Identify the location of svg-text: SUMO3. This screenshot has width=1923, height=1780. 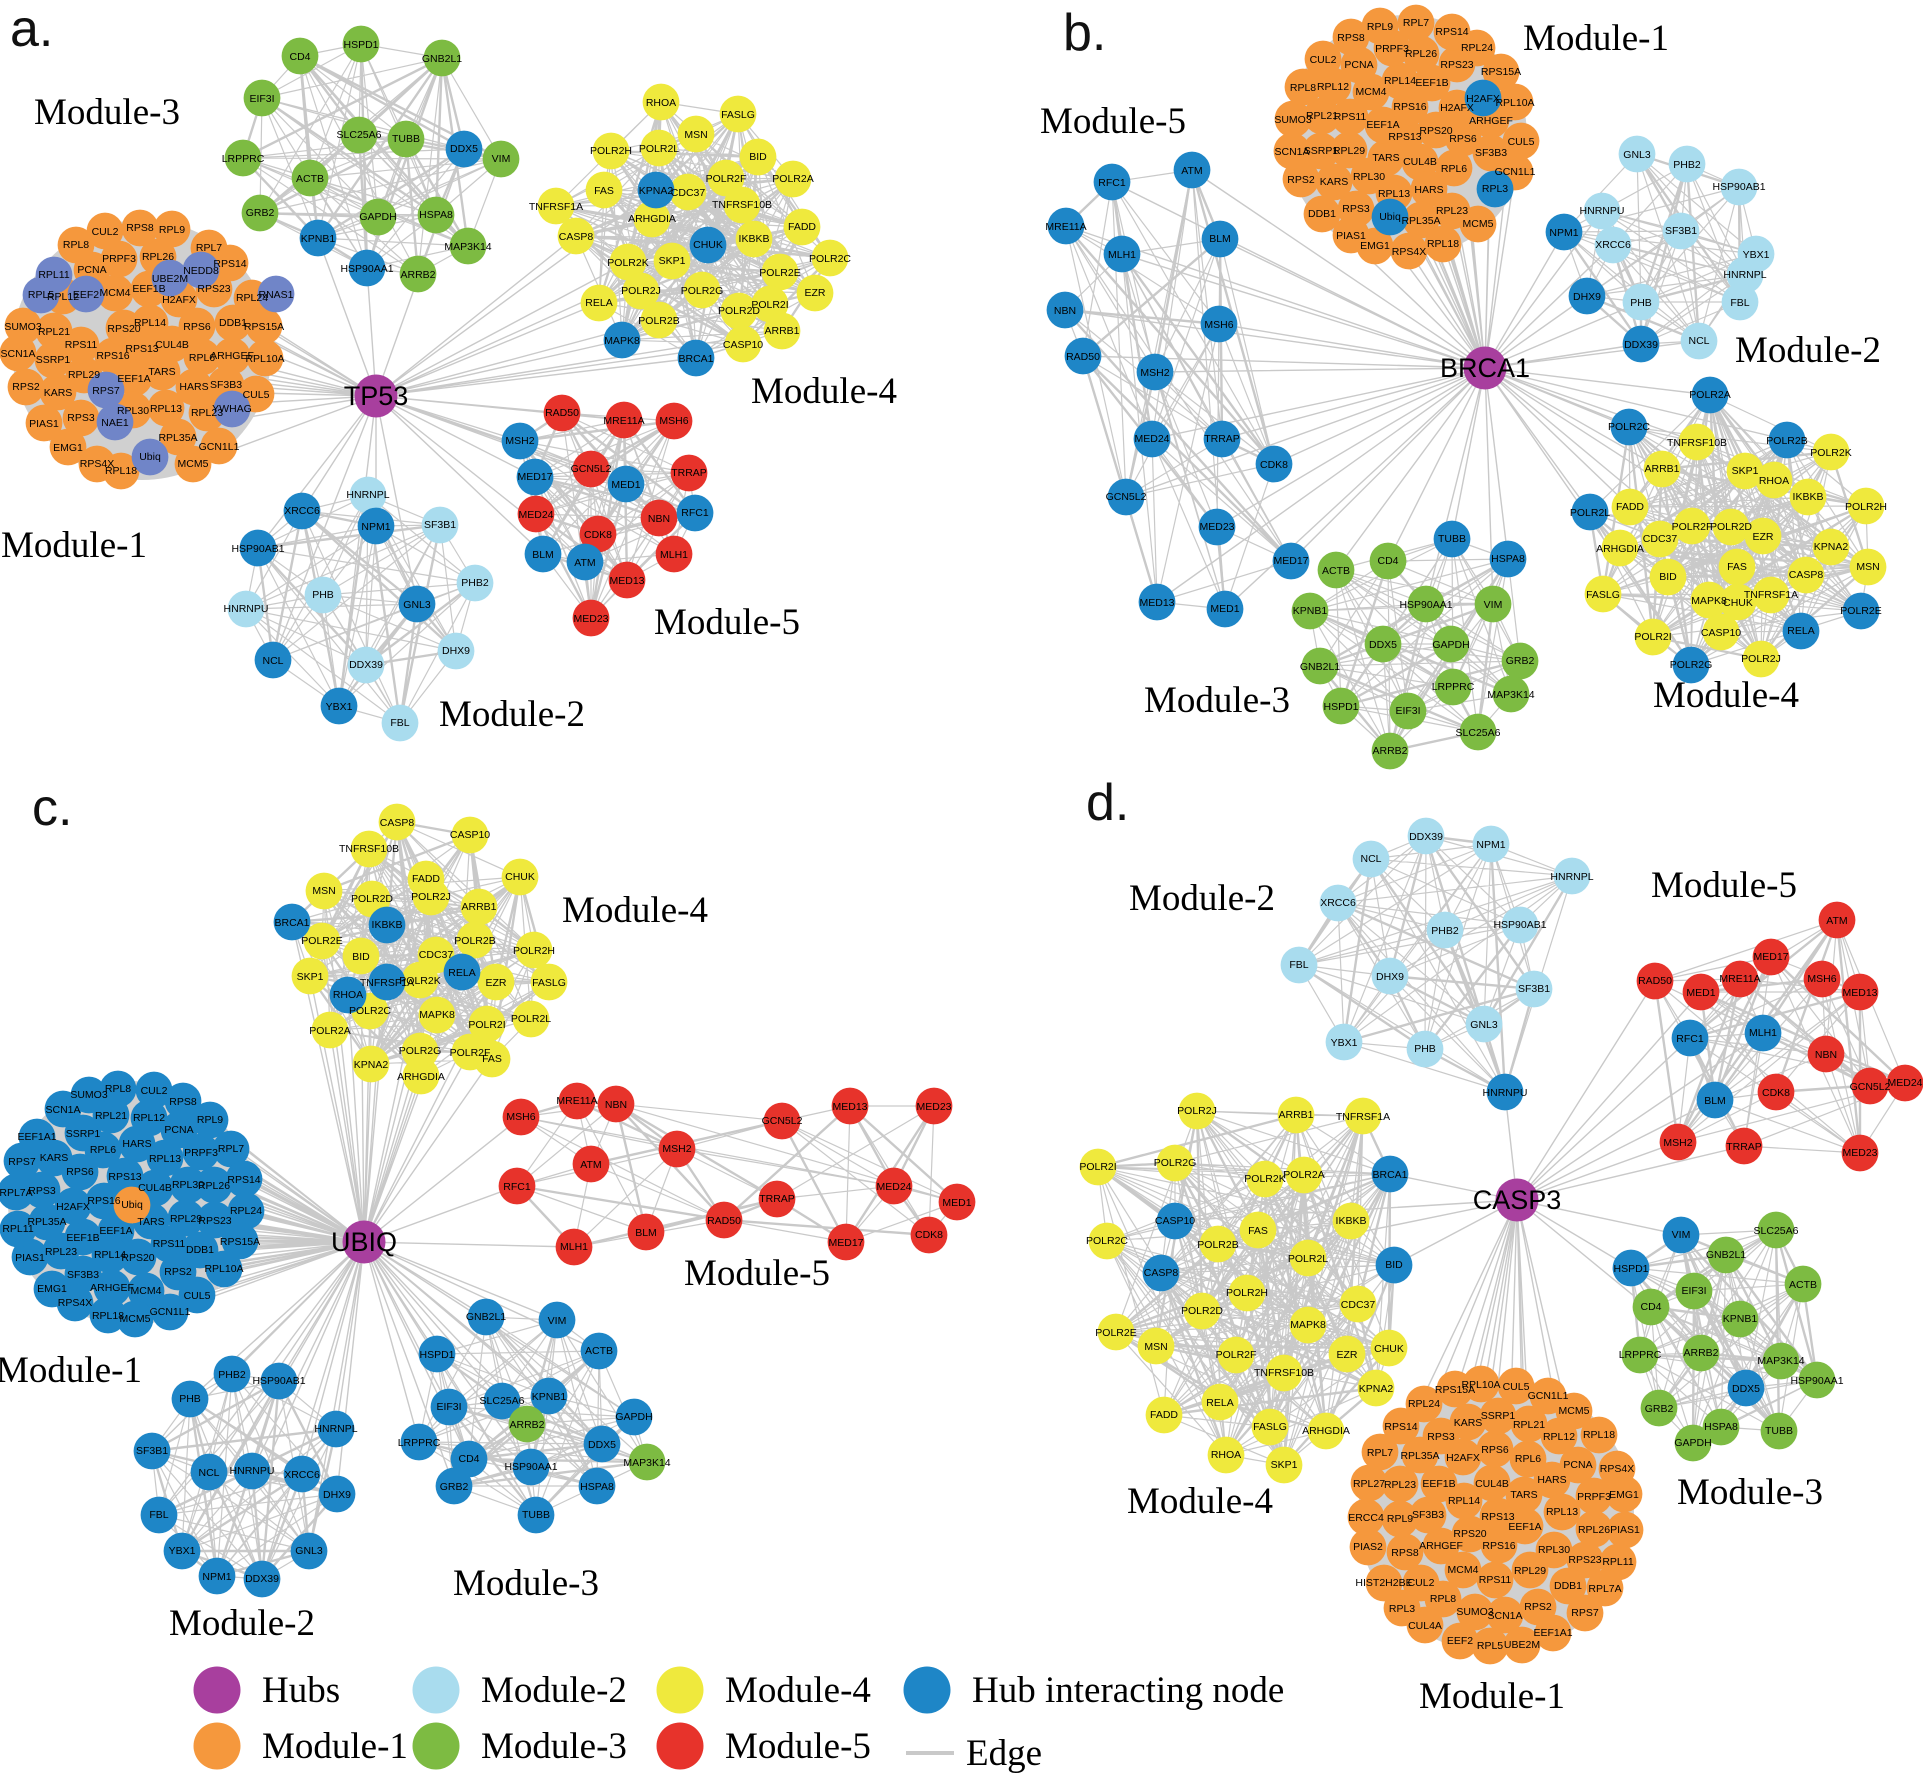
(1475, 1612).